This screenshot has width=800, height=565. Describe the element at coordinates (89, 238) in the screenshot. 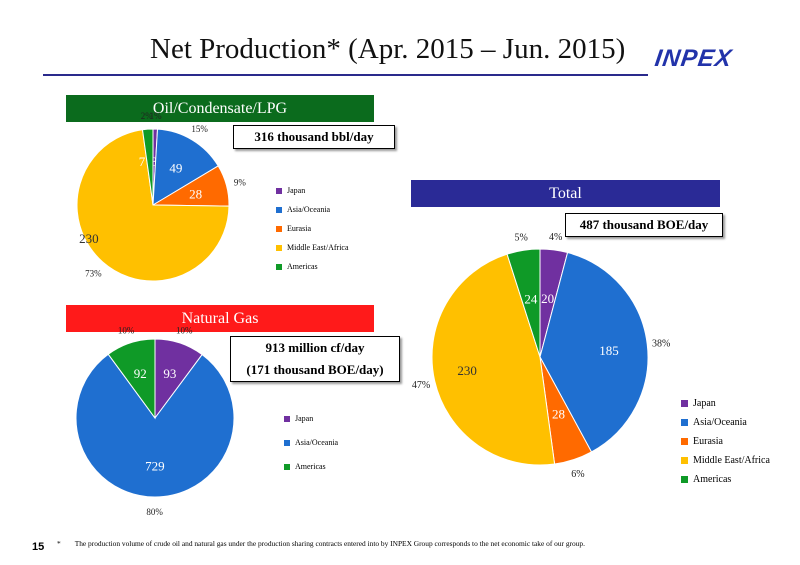

I see `oil-value-label-middle-east-africa: 230` at that location.